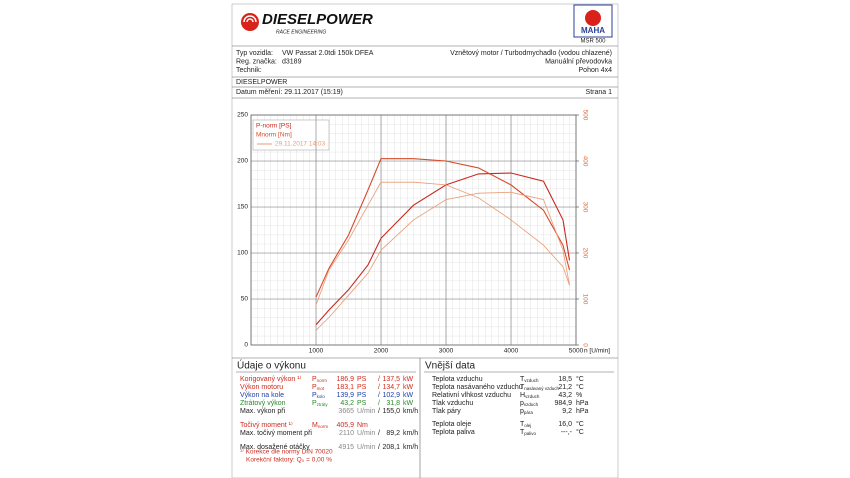 This screenshot has width=850, height=478. What do you see at coordinates (346, 411) in the screenshot?
I see `perf-value: 3665` at bounding box center [346, 411].